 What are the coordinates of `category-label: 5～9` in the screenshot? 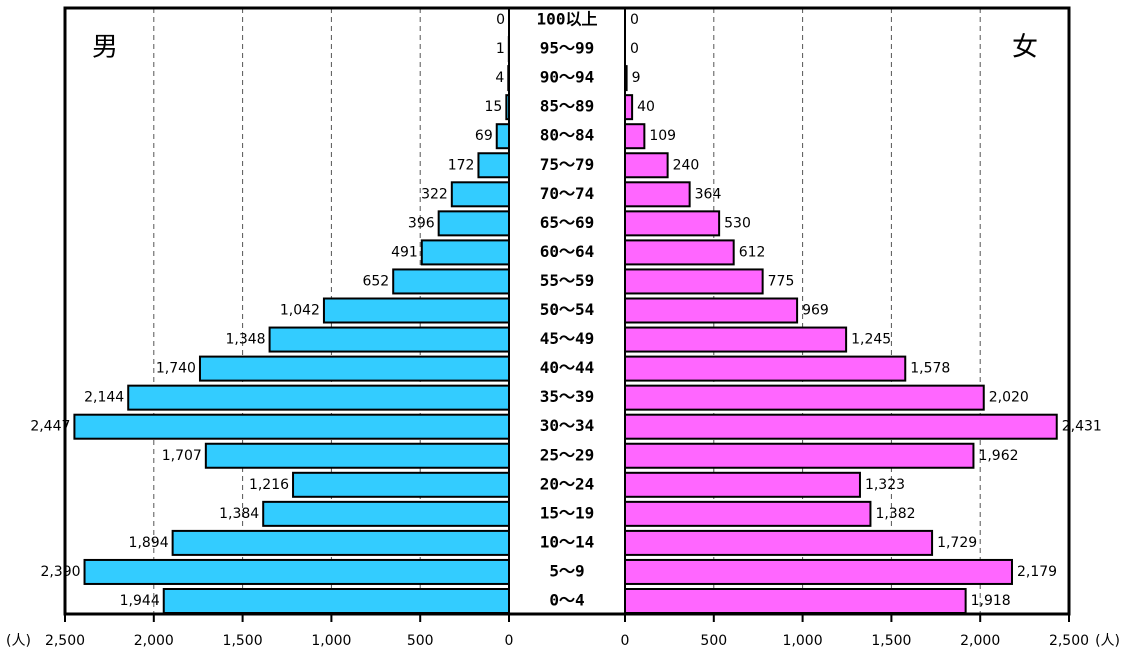 It's located at (566, 570).